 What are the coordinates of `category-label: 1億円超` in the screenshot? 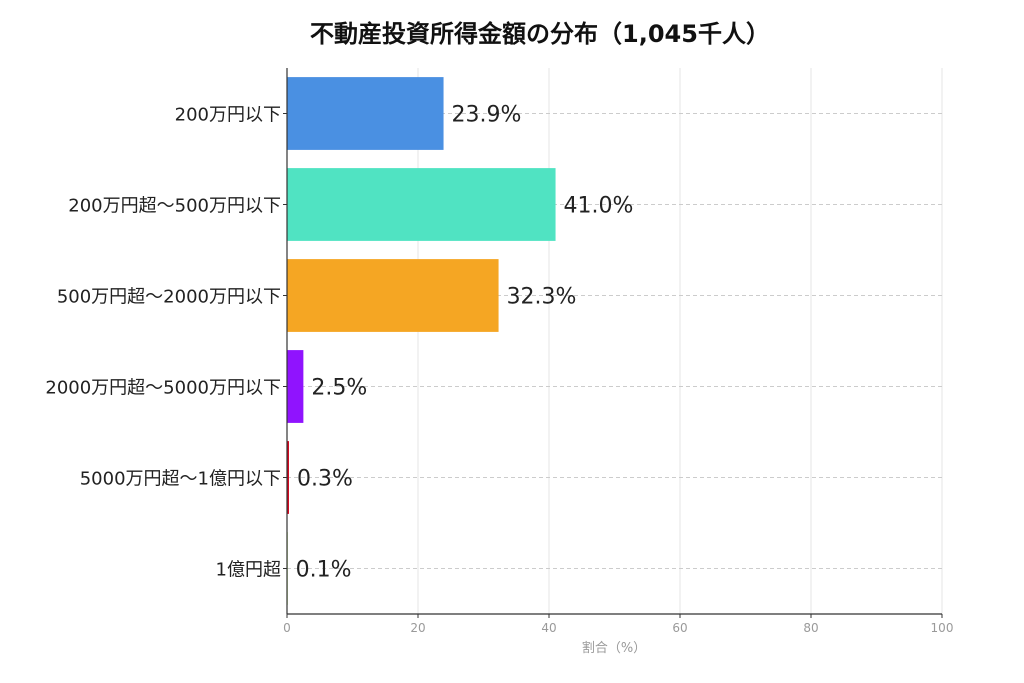 It's located at (248, 570).